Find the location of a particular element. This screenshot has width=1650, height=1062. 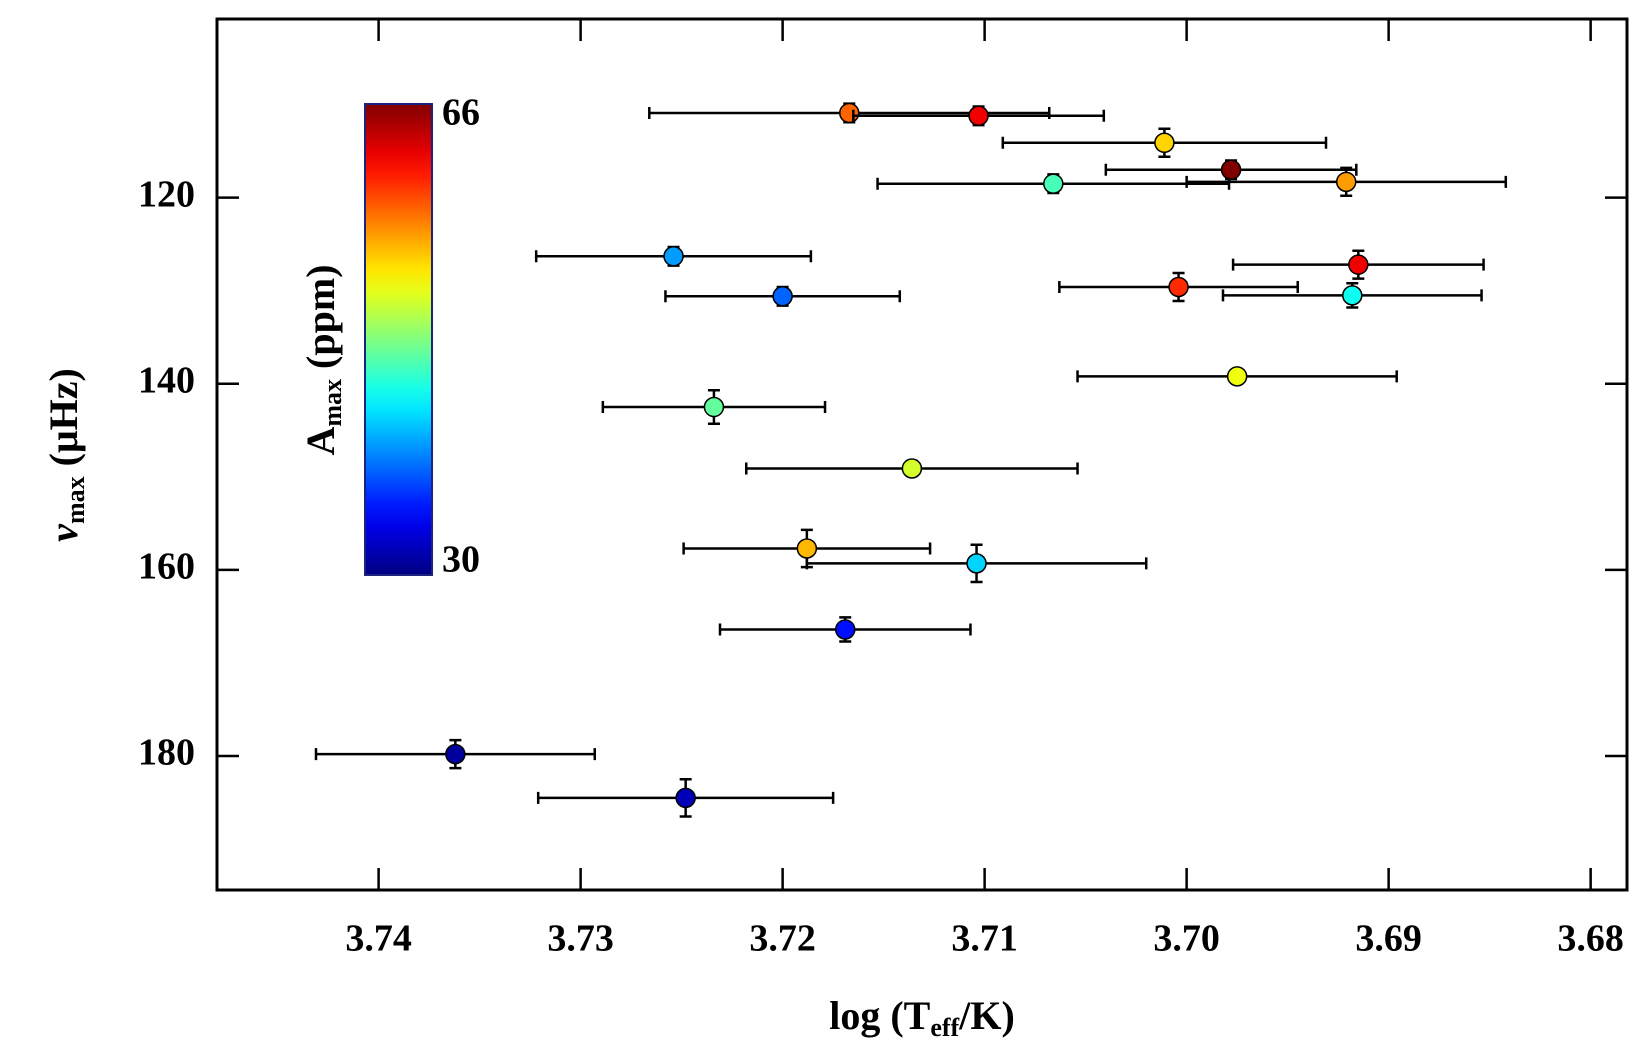

x-tick-label: 3.71 is located at coordinates (984, 939).